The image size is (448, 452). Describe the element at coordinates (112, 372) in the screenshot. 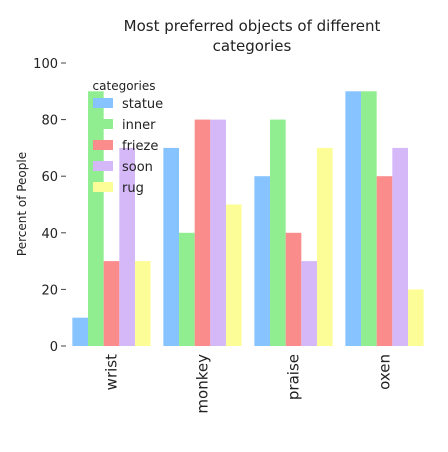

I see `x-tick-label-wrist: wrist` at that location.